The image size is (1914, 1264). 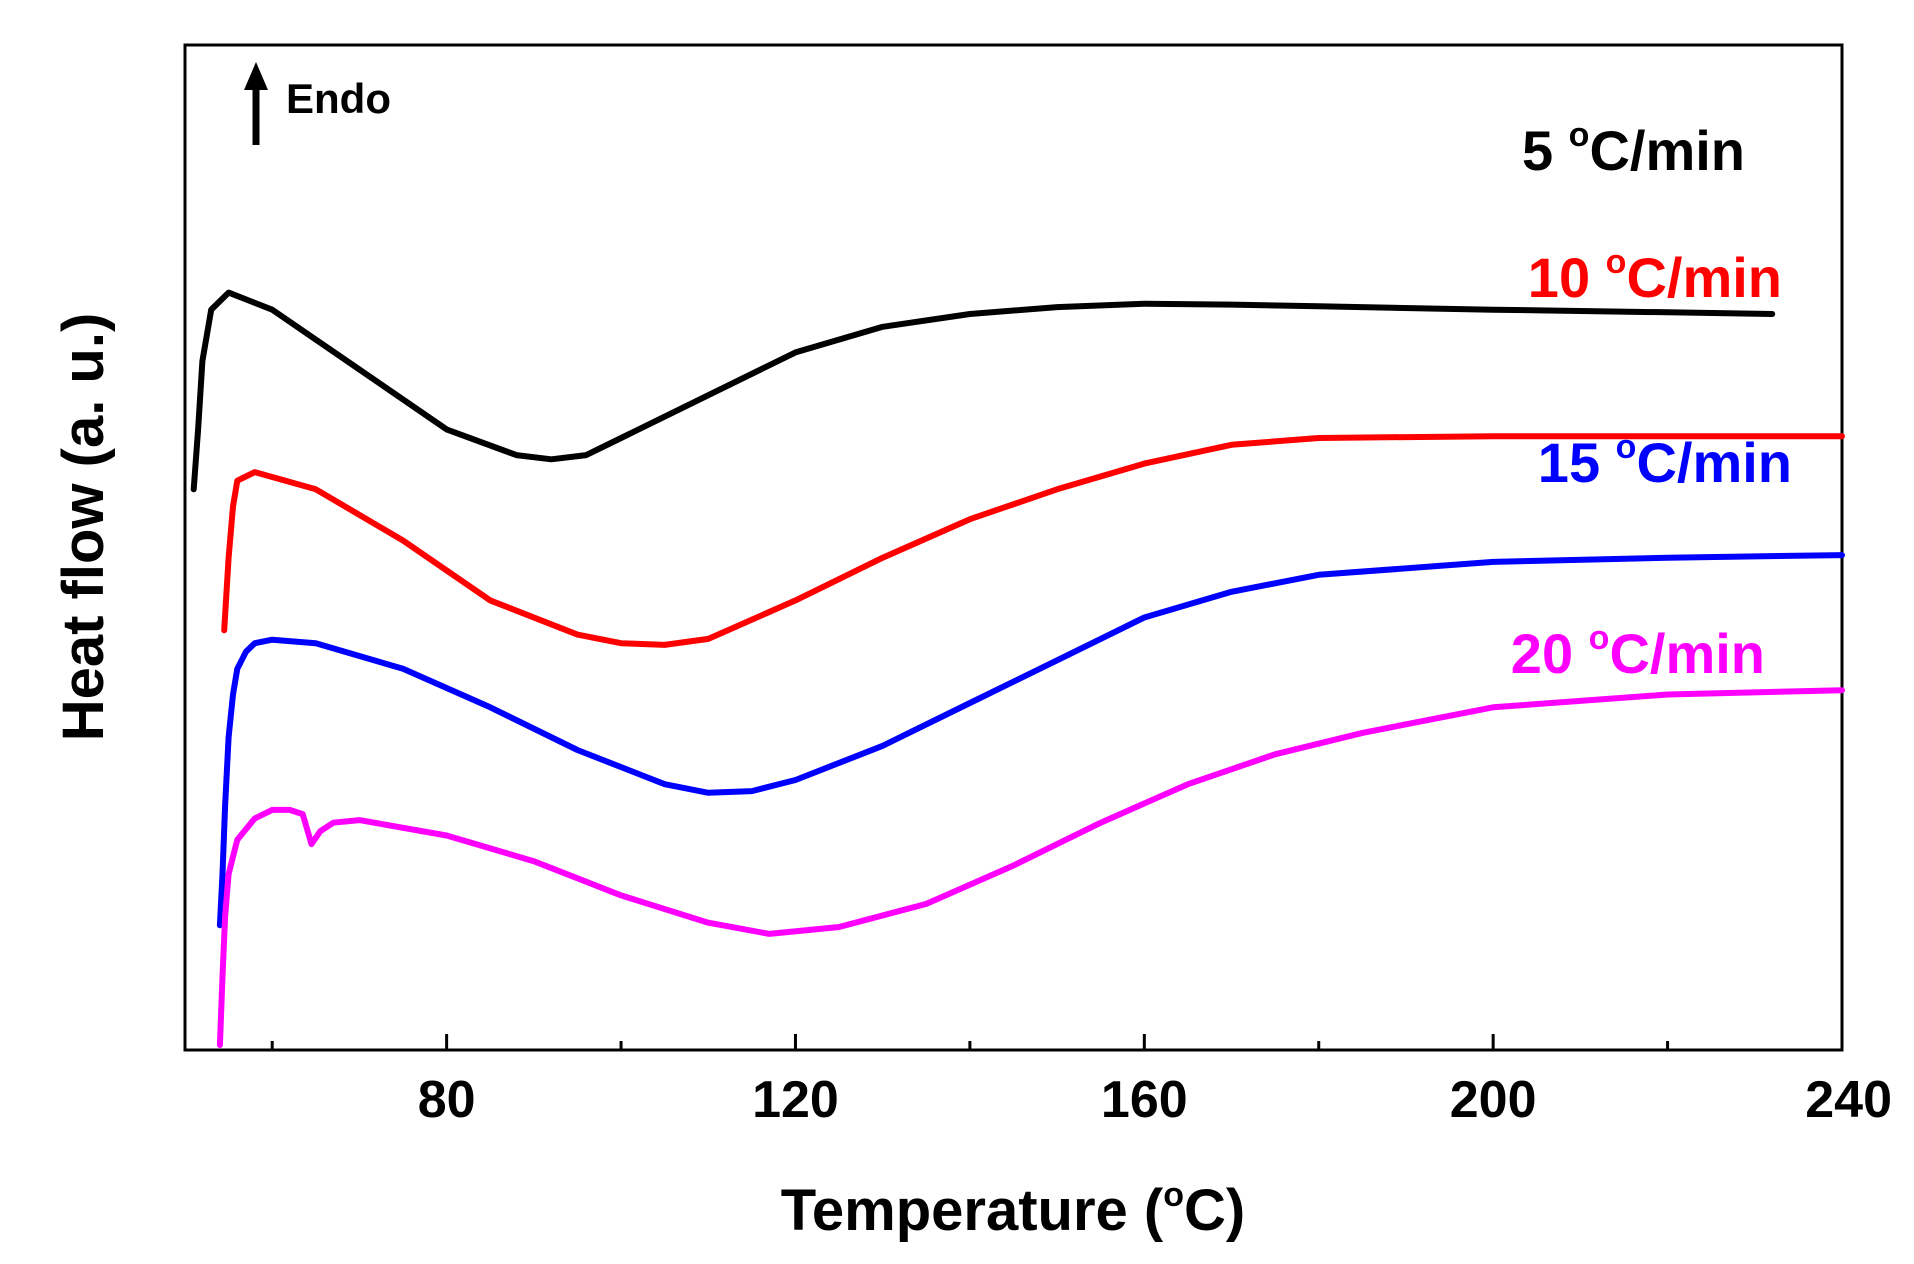 What do you see at coordinates (447, 1100) in the screenshot?
I see `x-tick-label: 80` at bounding box center [447, 1100].